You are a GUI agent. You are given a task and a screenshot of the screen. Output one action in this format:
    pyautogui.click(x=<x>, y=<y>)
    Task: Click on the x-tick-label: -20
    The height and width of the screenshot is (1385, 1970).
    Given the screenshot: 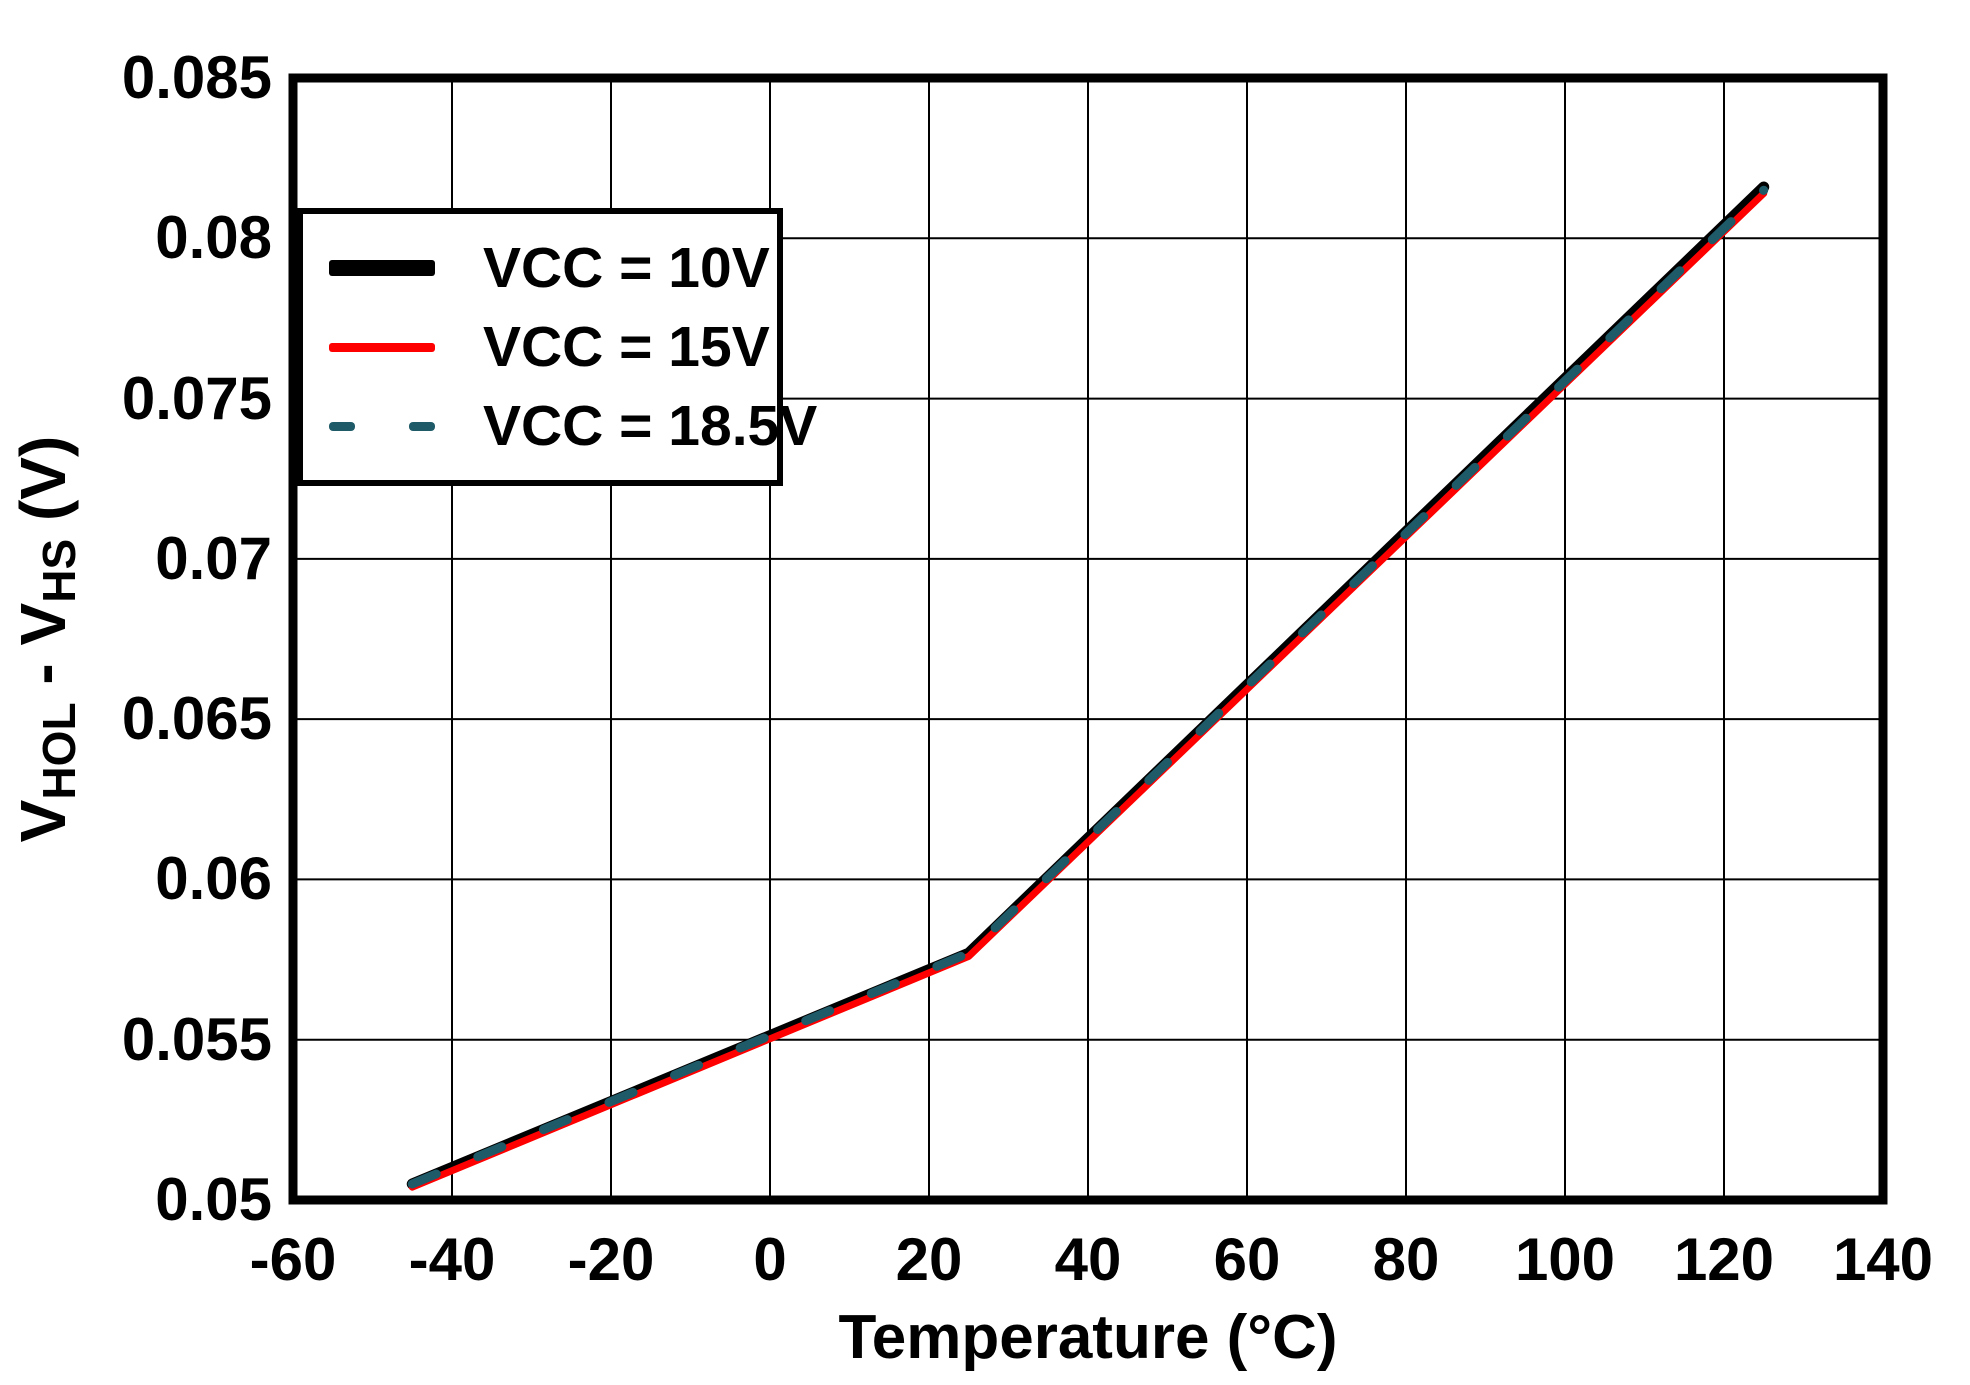 What is the action you would take?
    pyautogui.click(x=611, y=1259)
    